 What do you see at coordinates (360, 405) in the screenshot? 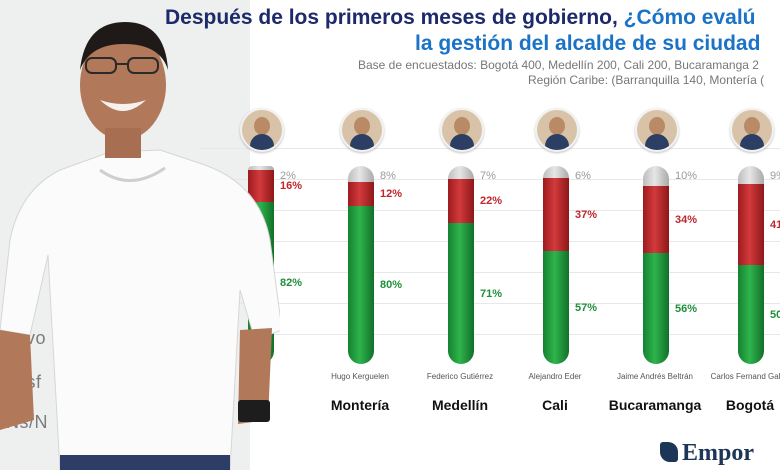
I see `city-label: Montería` at bounding box center [360, 405].